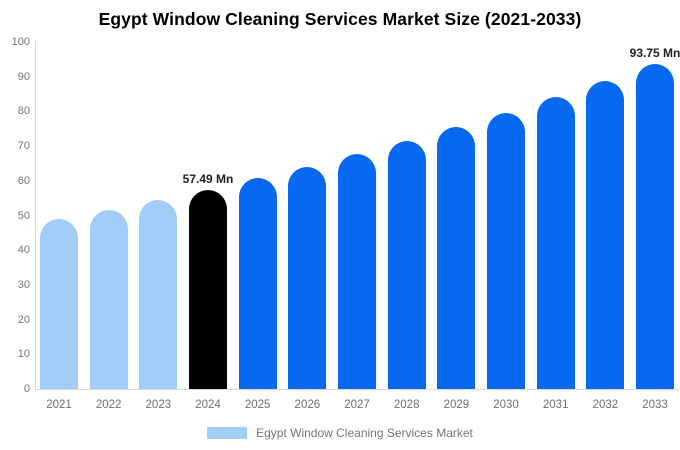  Describe the element at coordinates (23, 111) in the screenshot. I see `y-axis-tick-label: 80` at that location.